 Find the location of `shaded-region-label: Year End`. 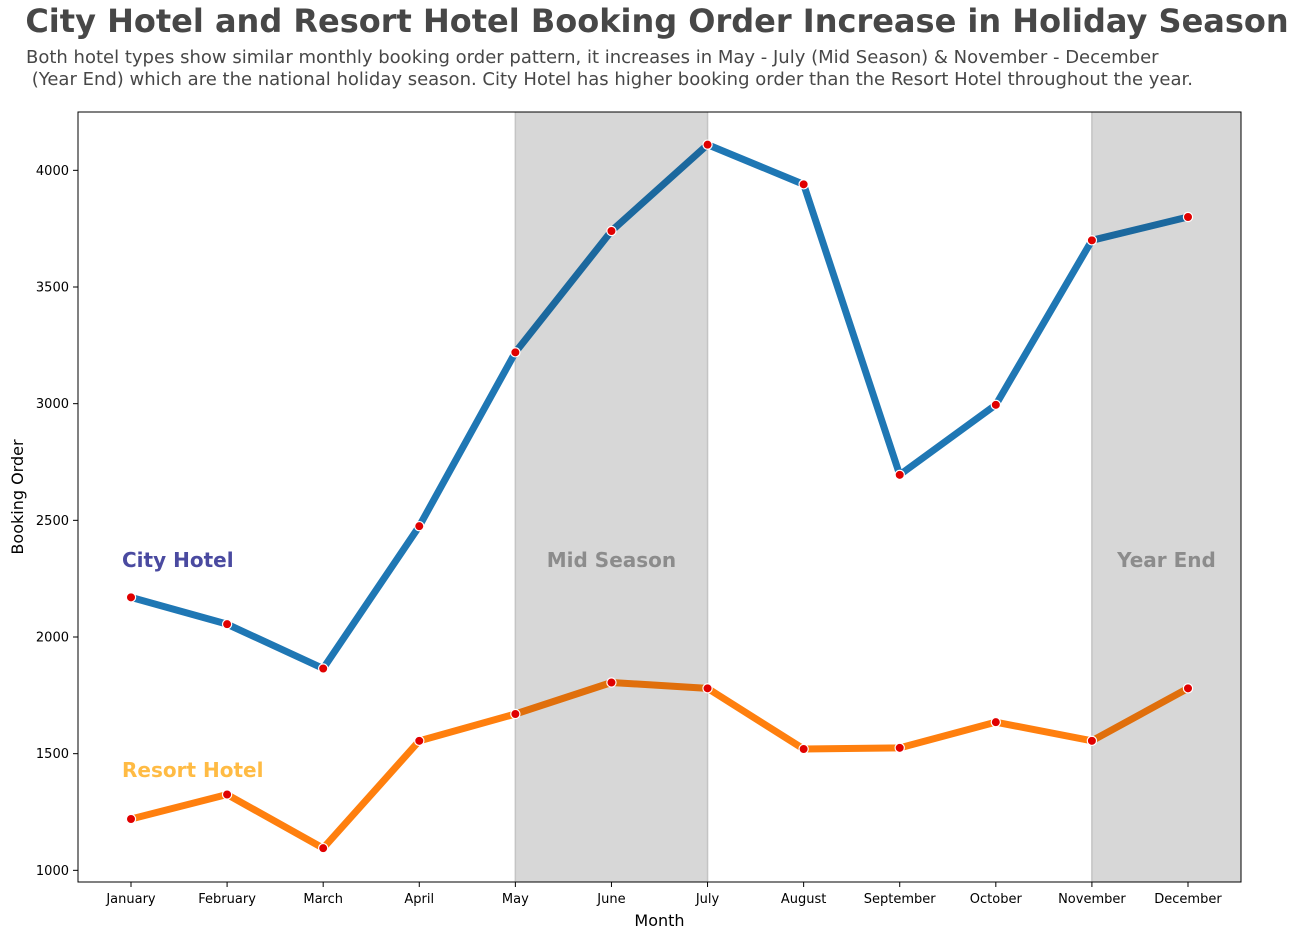

shaded-region-label: Year End is located at coordinates (1166, 560).